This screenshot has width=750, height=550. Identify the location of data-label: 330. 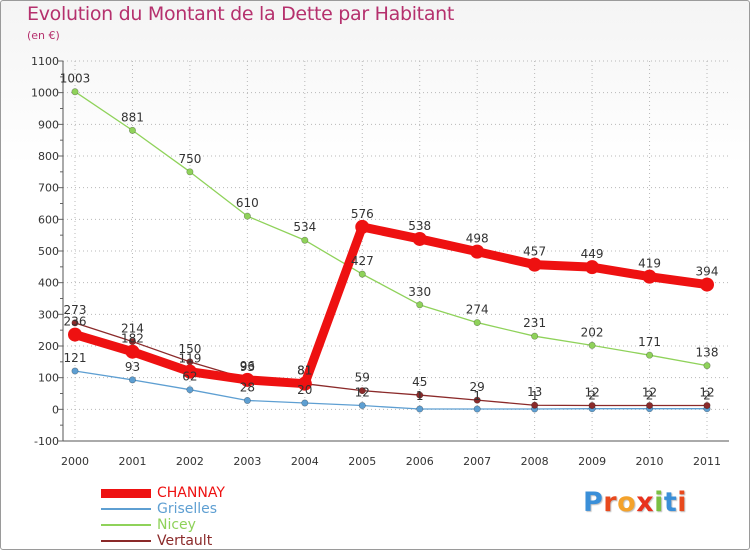
(419, 292).